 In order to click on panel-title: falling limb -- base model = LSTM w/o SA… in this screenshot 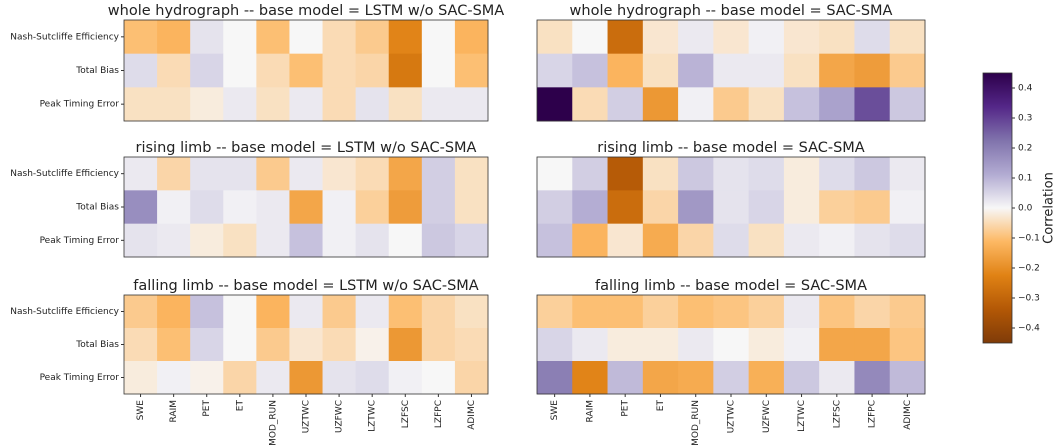, I will do `click(306, 286)`.